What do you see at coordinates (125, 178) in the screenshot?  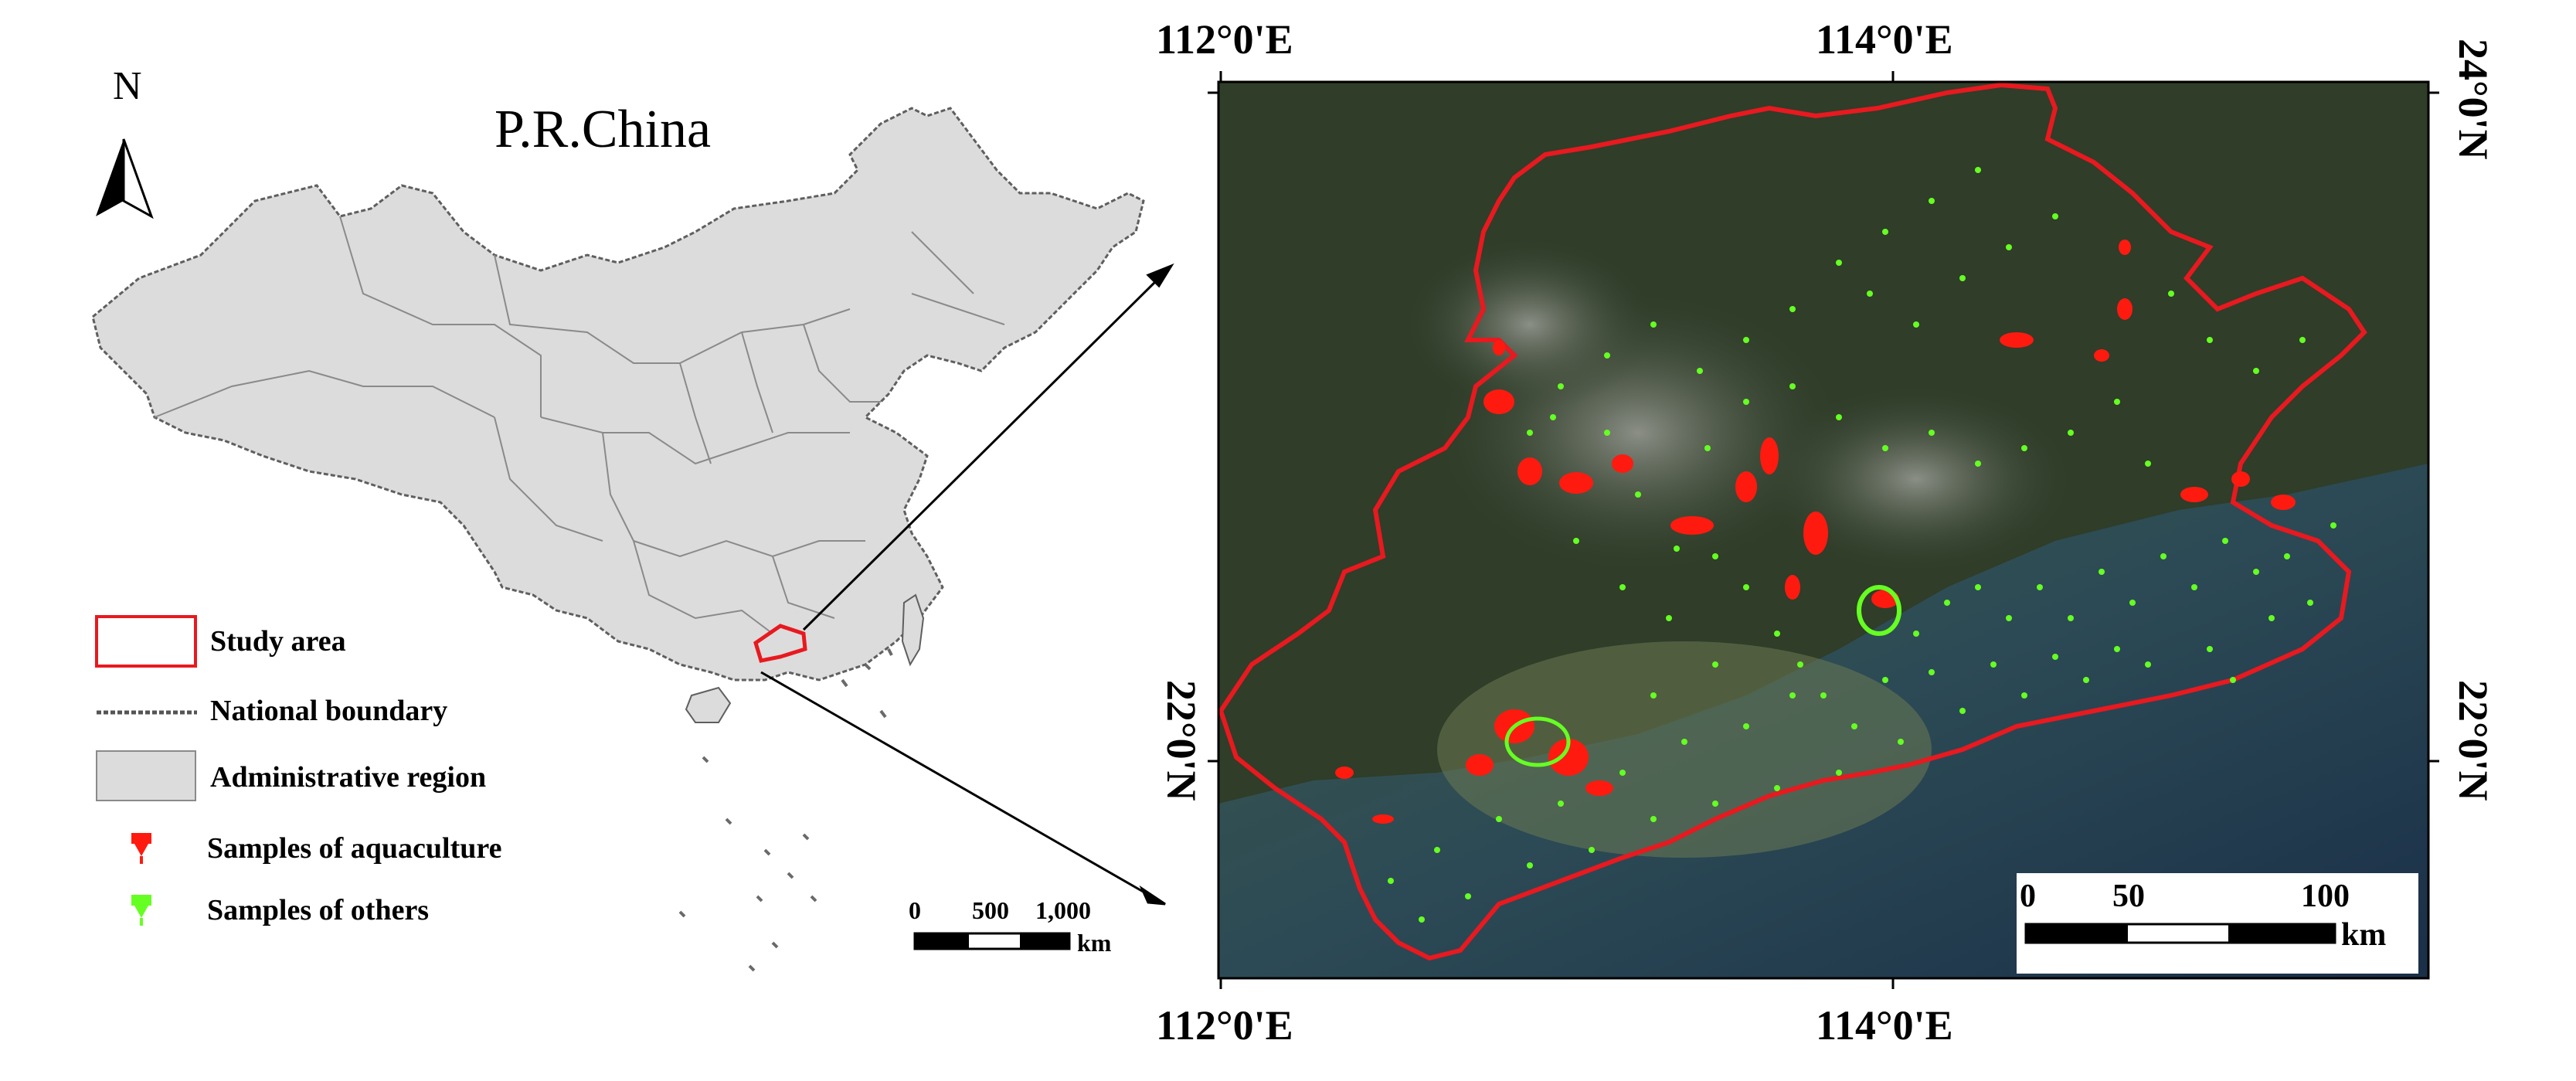 I see `north-arrow-icon` at bounding box center [125, 178].